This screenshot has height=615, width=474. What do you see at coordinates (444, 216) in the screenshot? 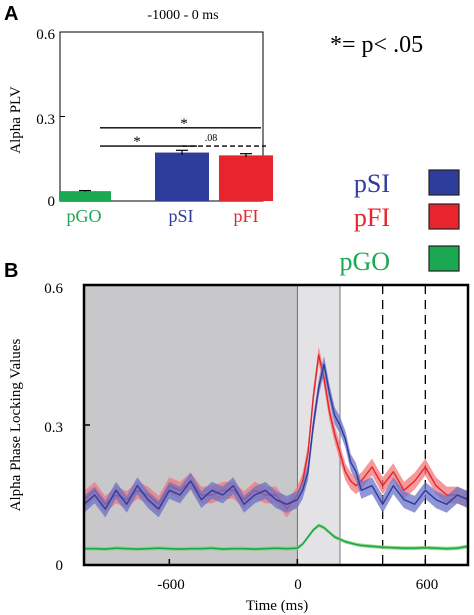
I see `legend-swatch-pfi` at bounding box center [444, 216].